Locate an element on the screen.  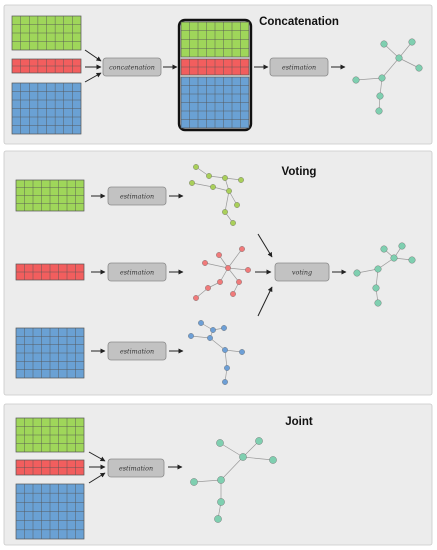
concatenated-matrix-green is located at coordinates (215, 39).